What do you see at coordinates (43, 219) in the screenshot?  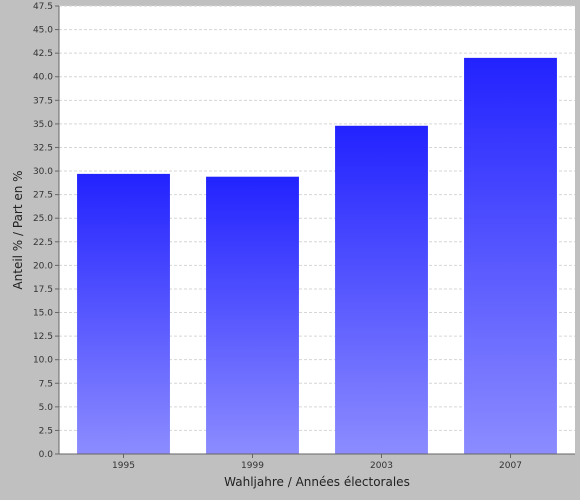 I see `y-tick-label: 25.0` at bounding box center [43, 219].